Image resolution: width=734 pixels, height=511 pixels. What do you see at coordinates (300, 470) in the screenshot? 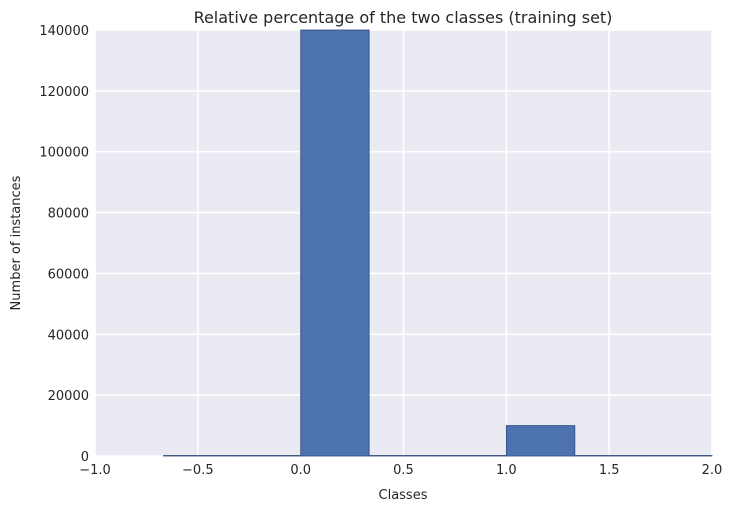
I see `x-tick-label: 0.0` at bounding box center [300, 470].